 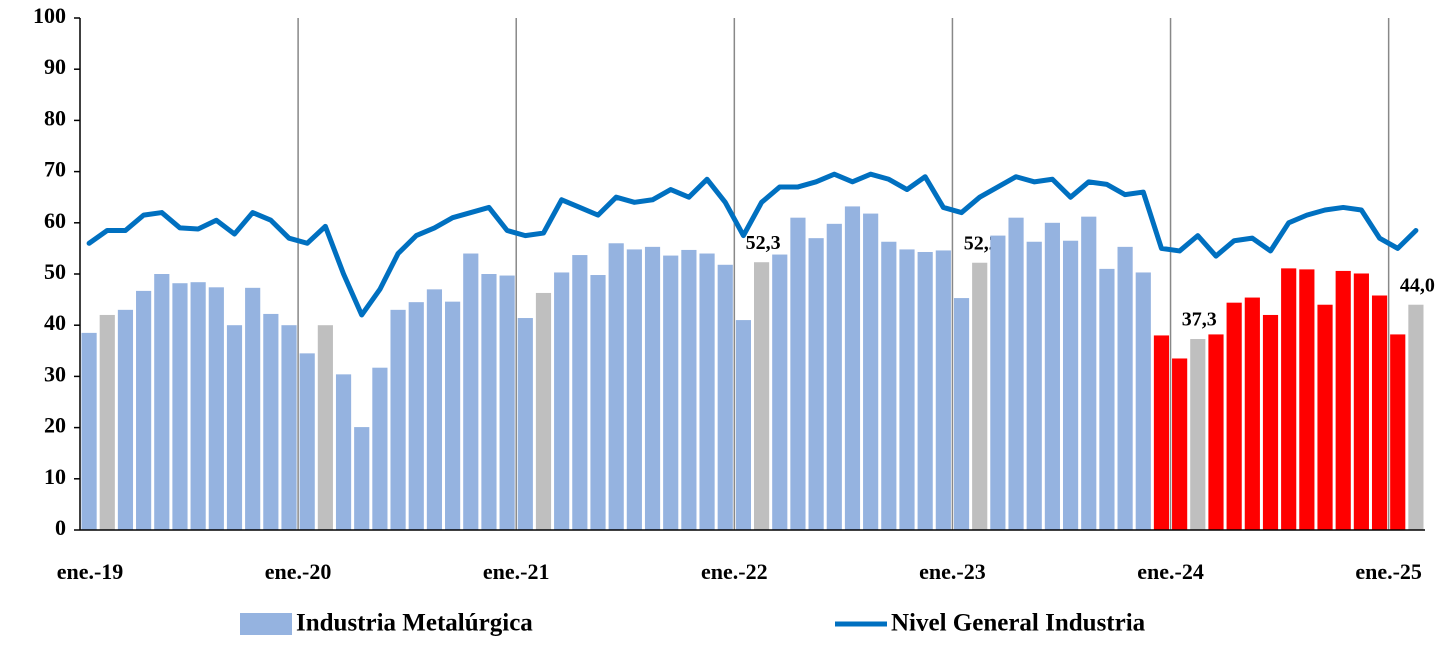 I want to click on y-tick-label: 80, so click(x=55, y=117).